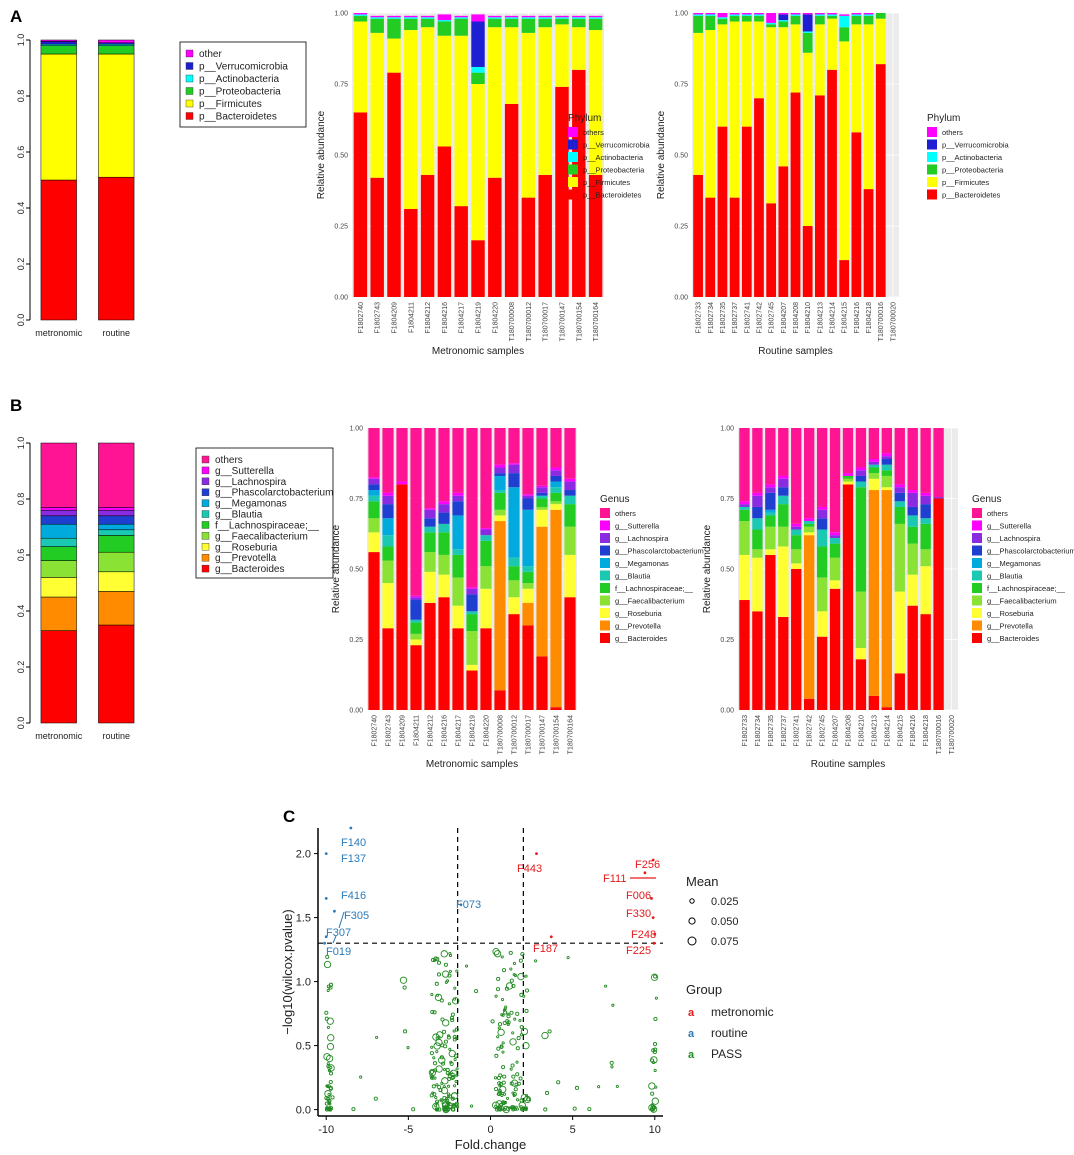  What do you see at coordinates (771, 731) in the screenshot?
I see `x-tick-label: F1802735` at bounding box center [771, 731].